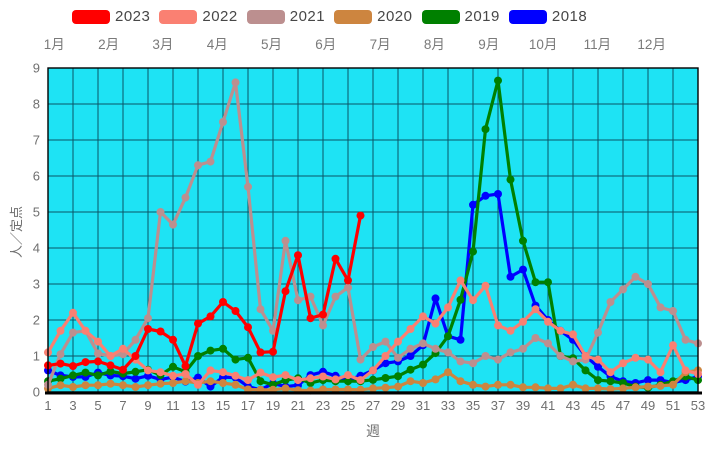 The image size is (708, 450). Describe the element at coordinates (60, 378) in the screenshot. I see `data-point-2019-w2` at that location.